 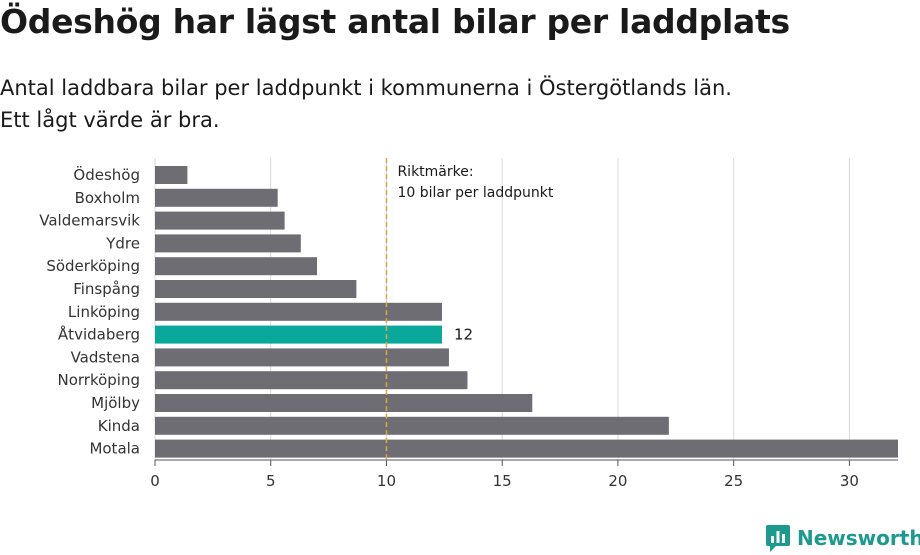 I want to click on category-label: Boxholm, so click(x=107, y=198).